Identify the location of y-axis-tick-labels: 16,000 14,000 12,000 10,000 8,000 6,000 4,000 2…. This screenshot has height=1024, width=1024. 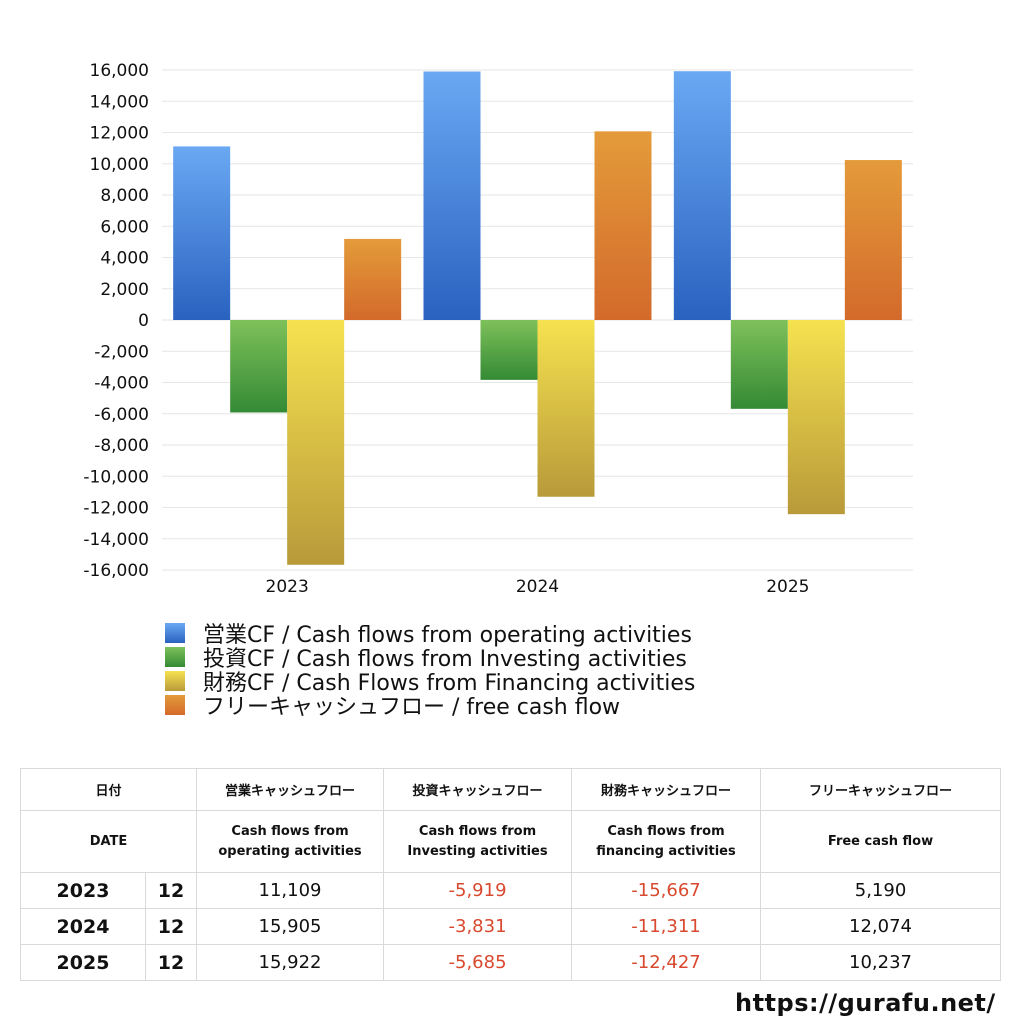
(116, 321).